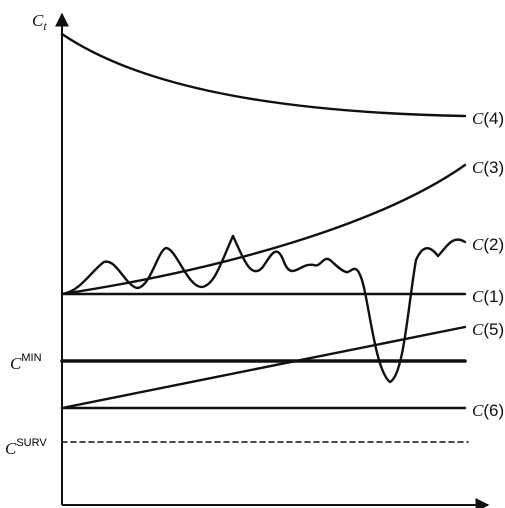 The image size is (505, 508). What do you see at coordinates (39, 22) in the screenshot?
I see `y-axis-label: Ct` at bounding box center [39, 22].